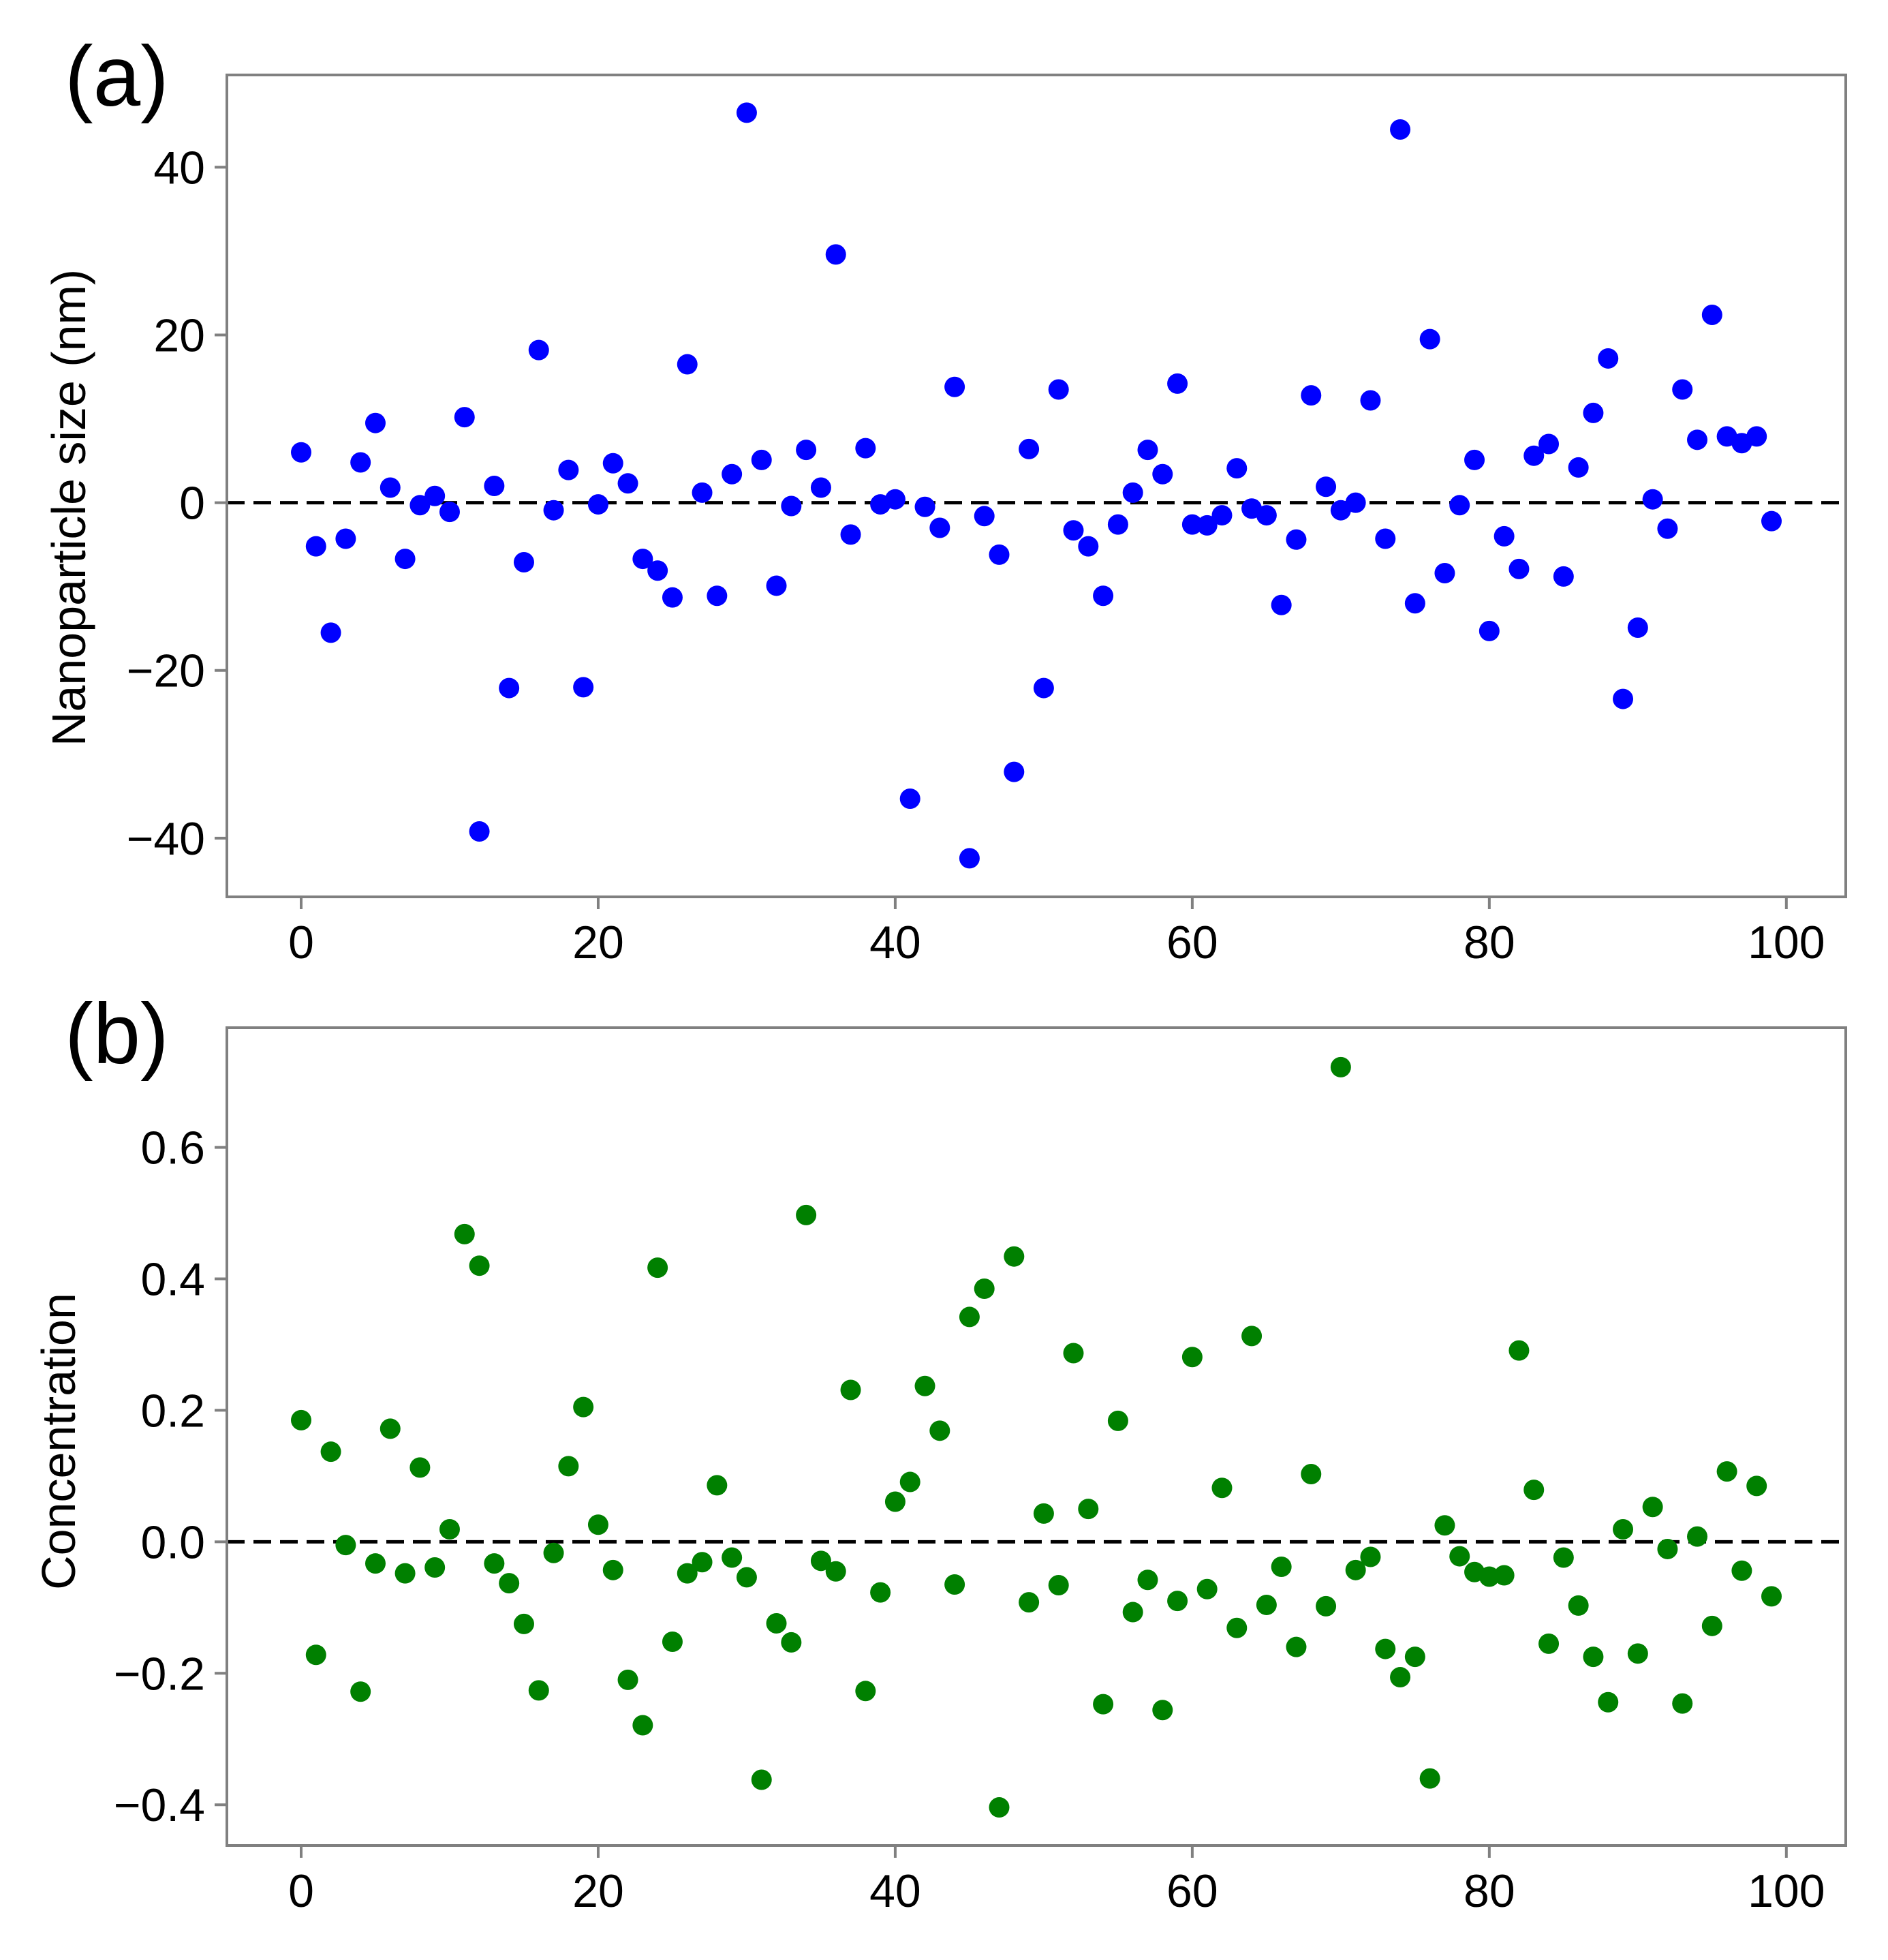 Image resolution: width=1888 pixels, height=1960 pixels. I want to click on panel-label-a: (a), so click(117, 77).